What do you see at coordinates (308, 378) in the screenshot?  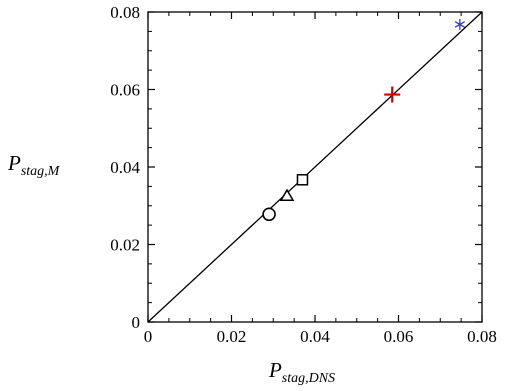 I see `x-axis-title-sub: stag,DNS` at bounding box center [308, 378].